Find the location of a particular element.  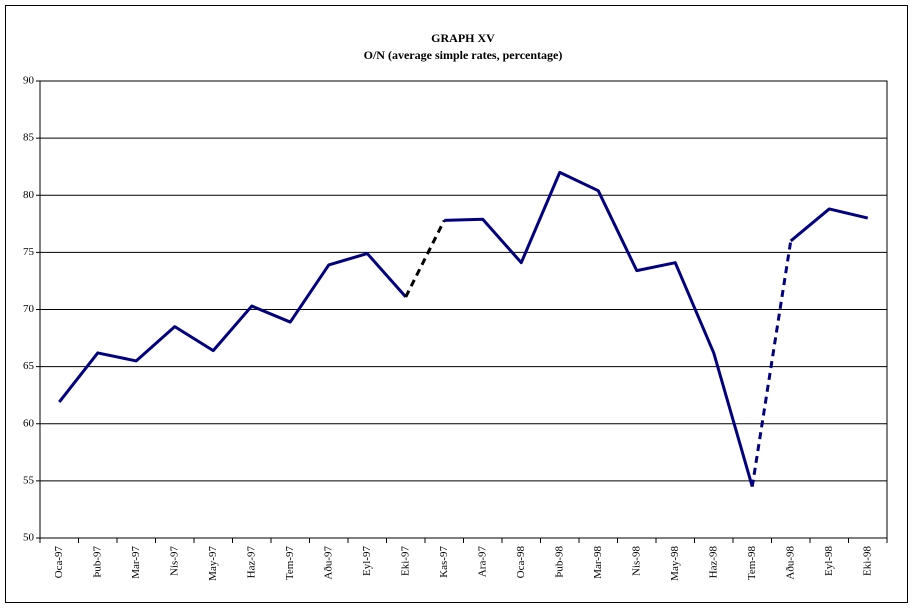

x-tick-label: Aðu-97 is located at coordinates (328, 563).